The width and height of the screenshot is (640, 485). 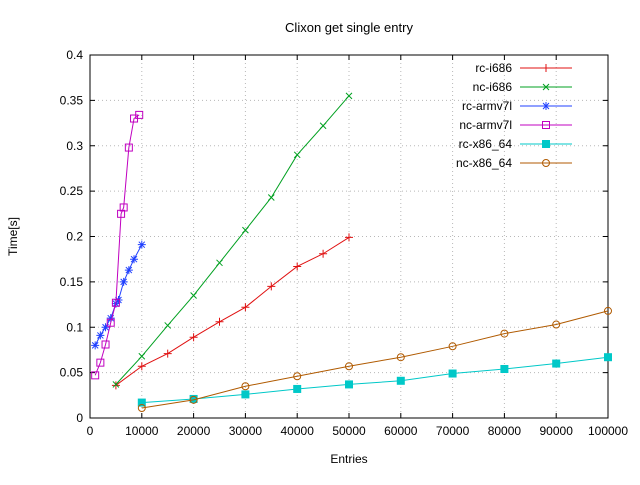 I want to click on legend-marker-rc-armv7l, so click(x=546, y=106).